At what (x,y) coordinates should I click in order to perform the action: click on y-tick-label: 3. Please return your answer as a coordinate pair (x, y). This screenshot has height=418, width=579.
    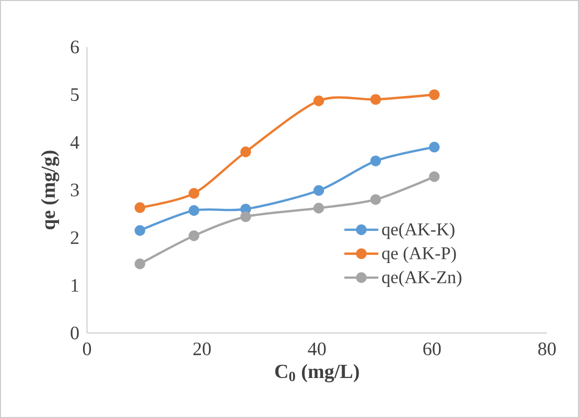
    Looking at the image, I should click on (74, 190).